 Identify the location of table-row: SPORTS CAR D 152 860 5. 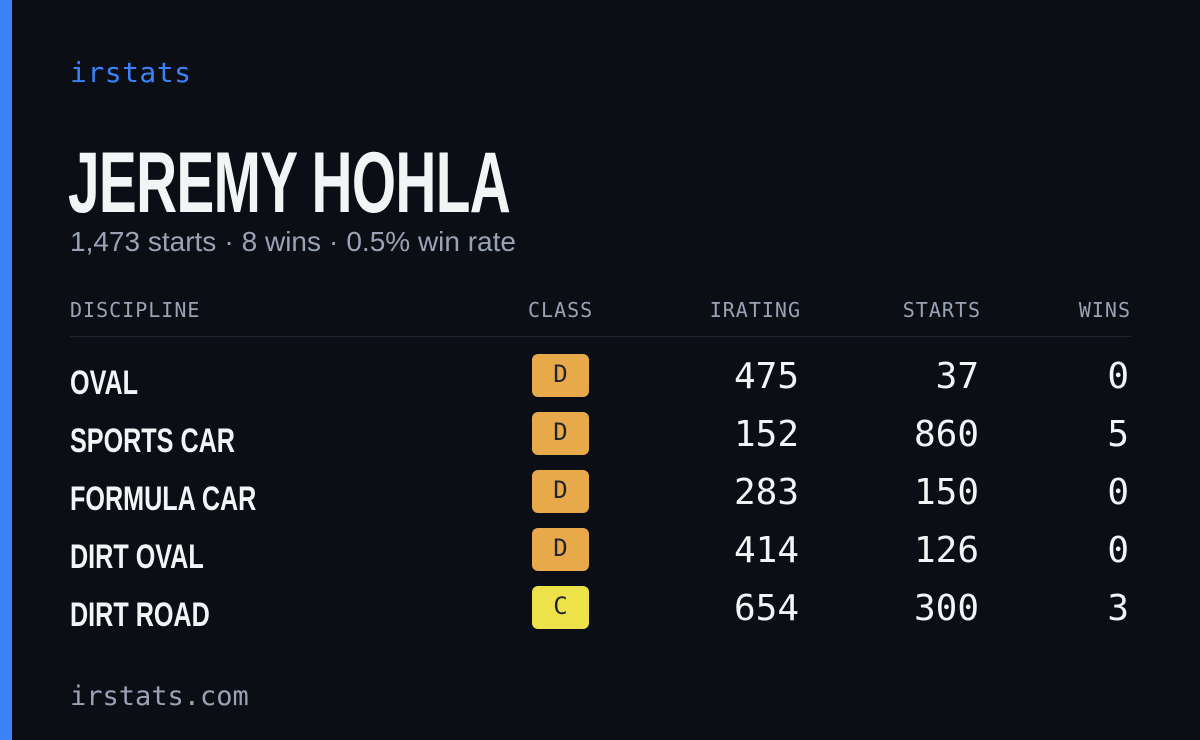
(600, 437).